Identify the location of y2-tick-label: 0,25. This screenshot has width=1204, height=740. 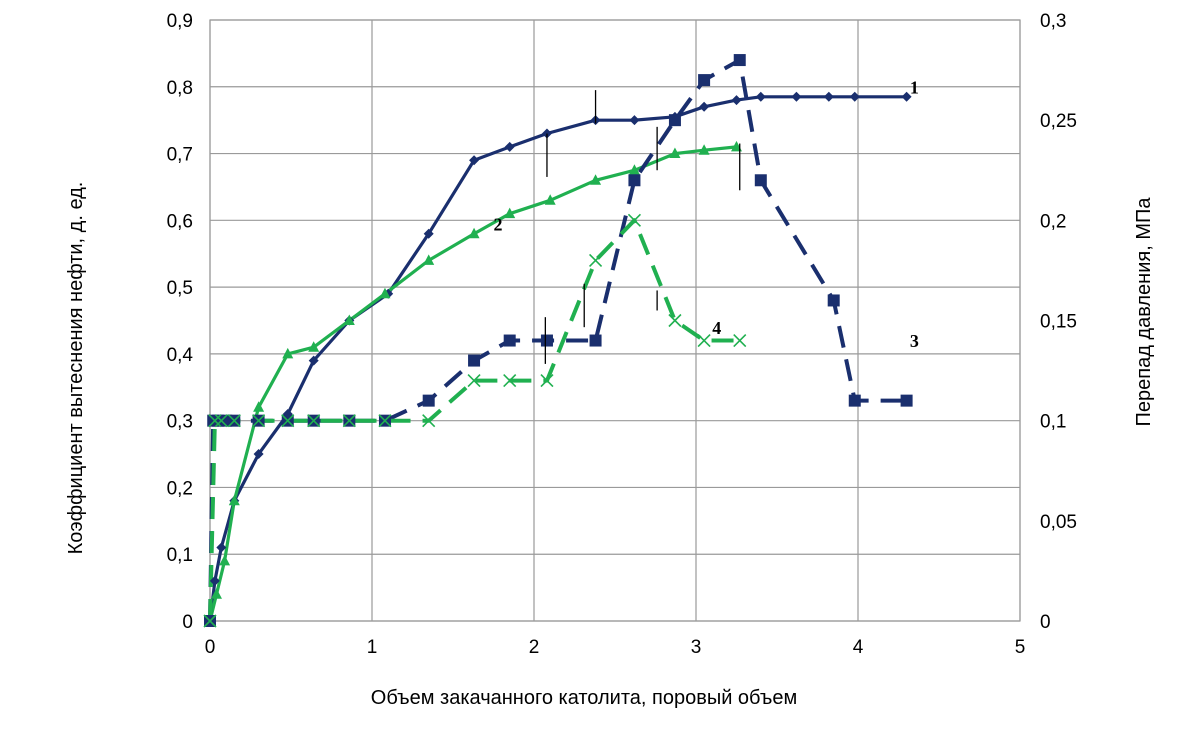
(1058, 121).